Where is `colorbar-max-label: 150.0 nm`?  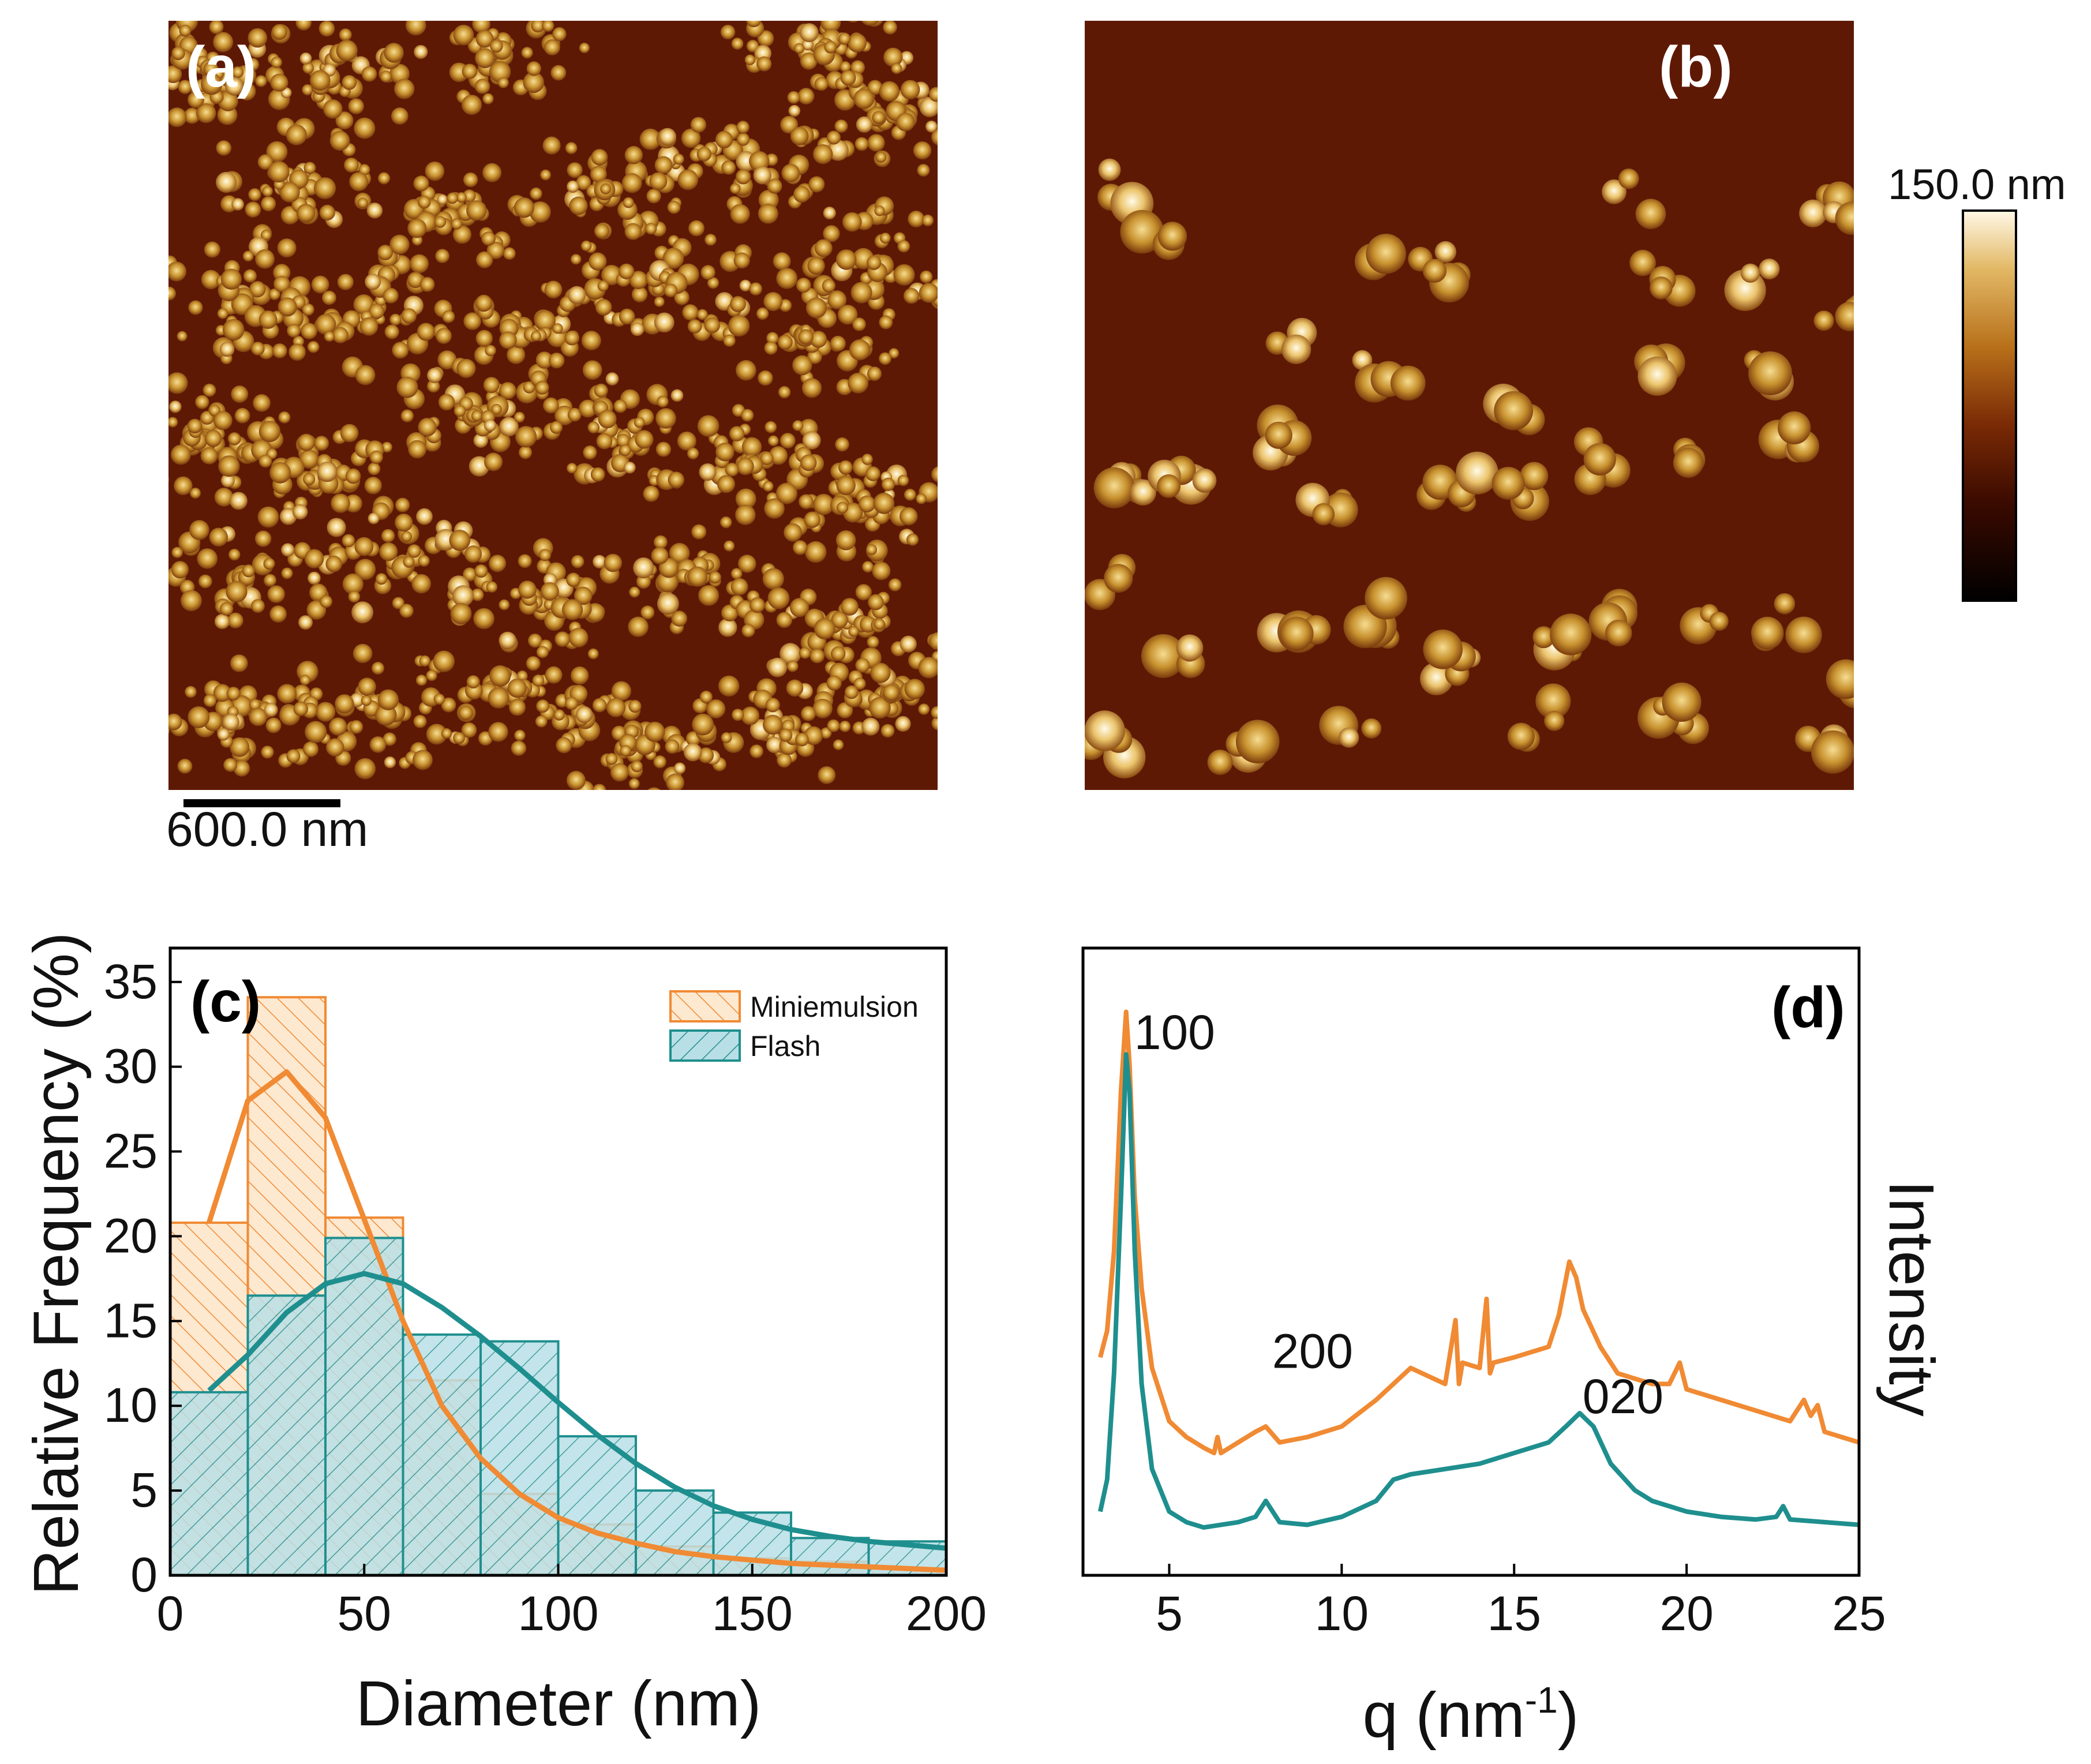 colorbar-max-label: 150.0 nm is located at coordinates (1977, 184).